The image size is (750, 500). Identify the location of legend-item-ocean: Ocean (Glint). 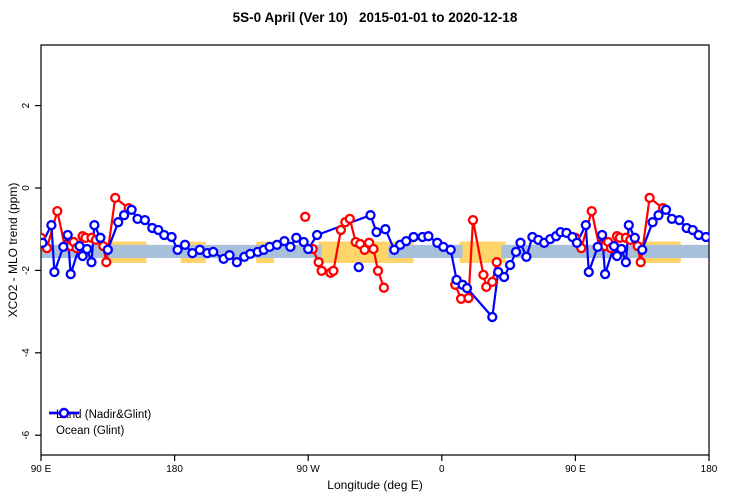
(99, 423).